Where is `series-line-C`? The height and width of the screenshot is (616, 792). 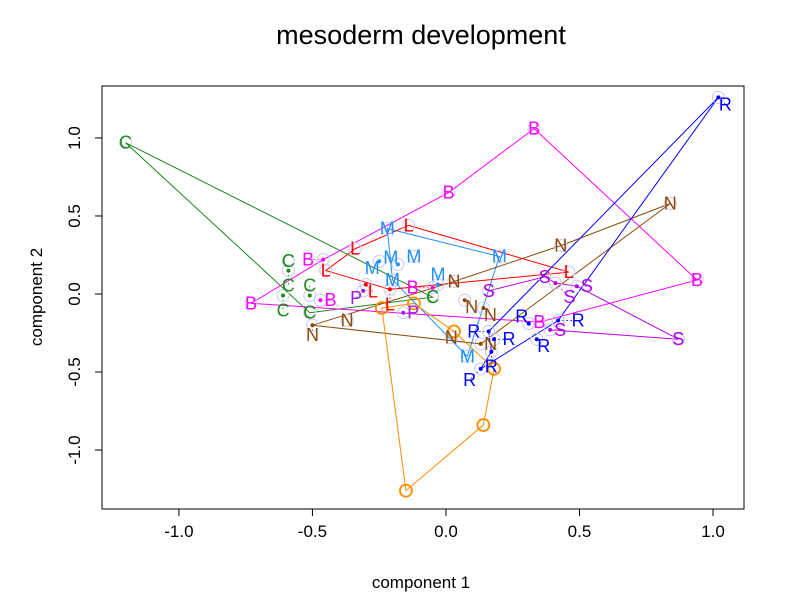 series-line-C is located at coordinates (280, 228).